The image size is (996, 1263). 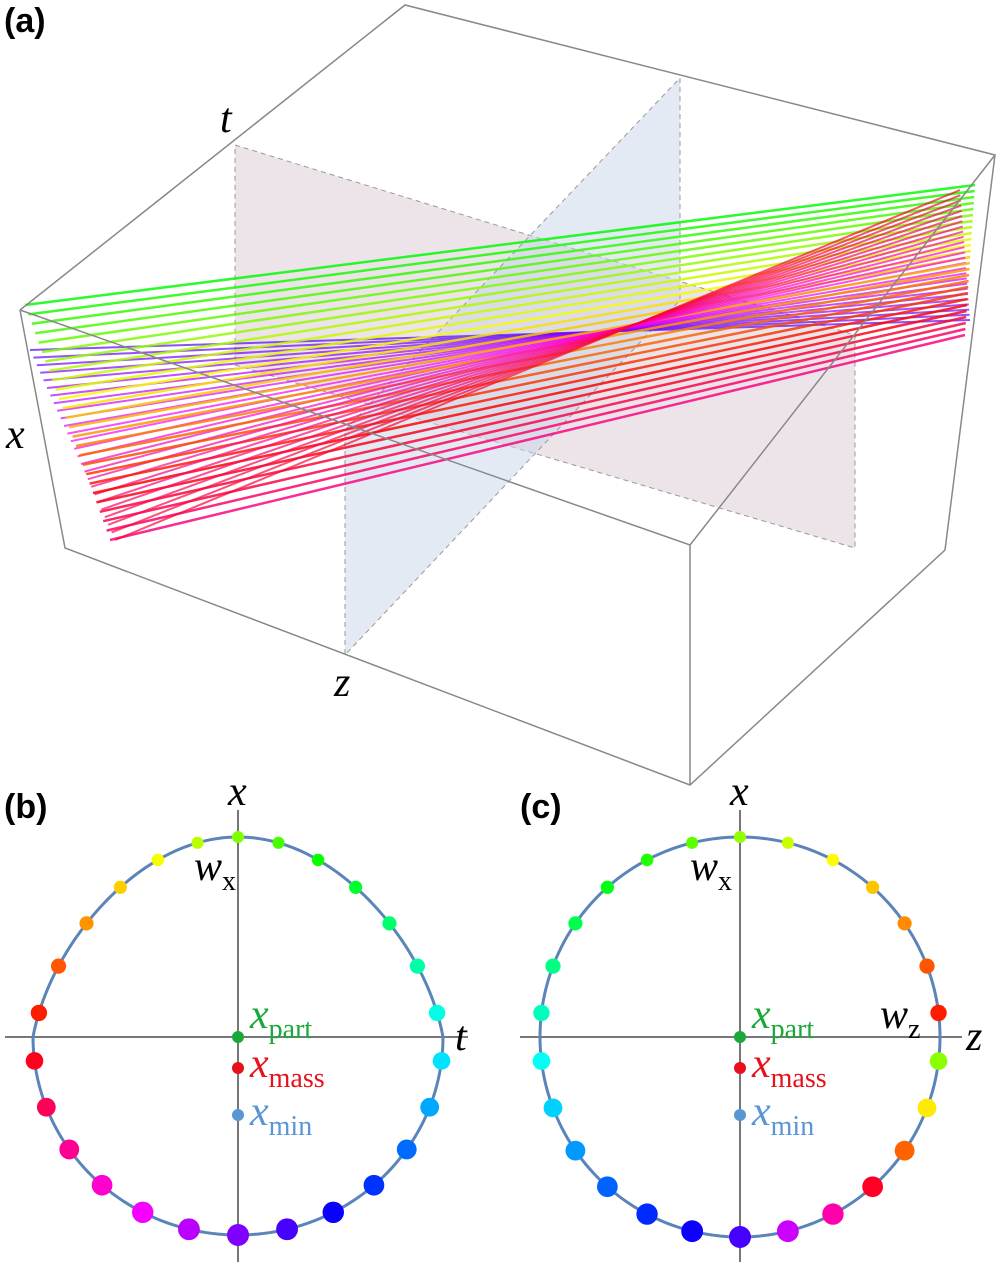 I want to click on panel-label: (a), so click(x=25, y=21).